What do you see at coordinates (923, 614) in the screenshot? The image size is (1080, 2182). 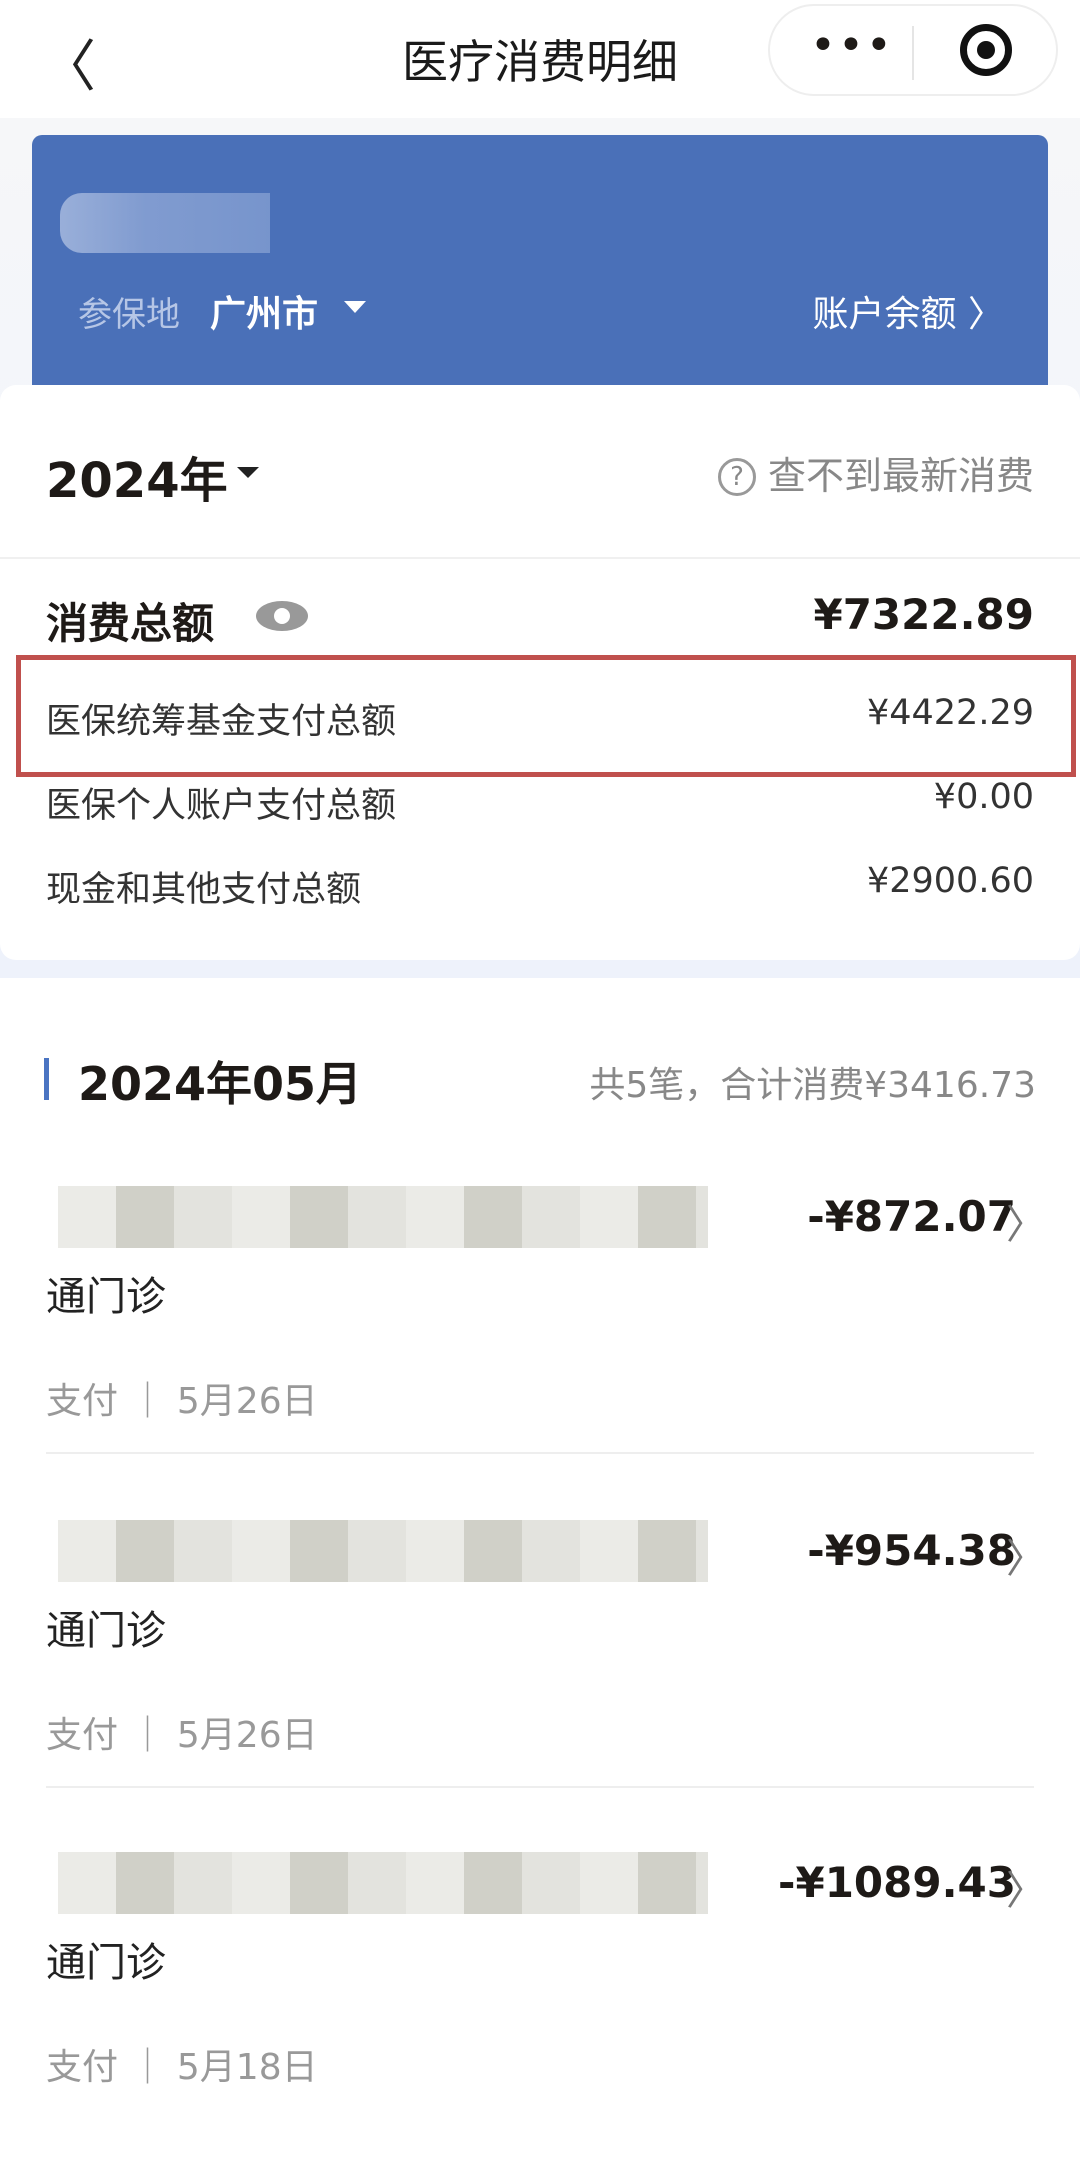 I see `total-value: ¥7322.89` at bounding box center [923, 614].